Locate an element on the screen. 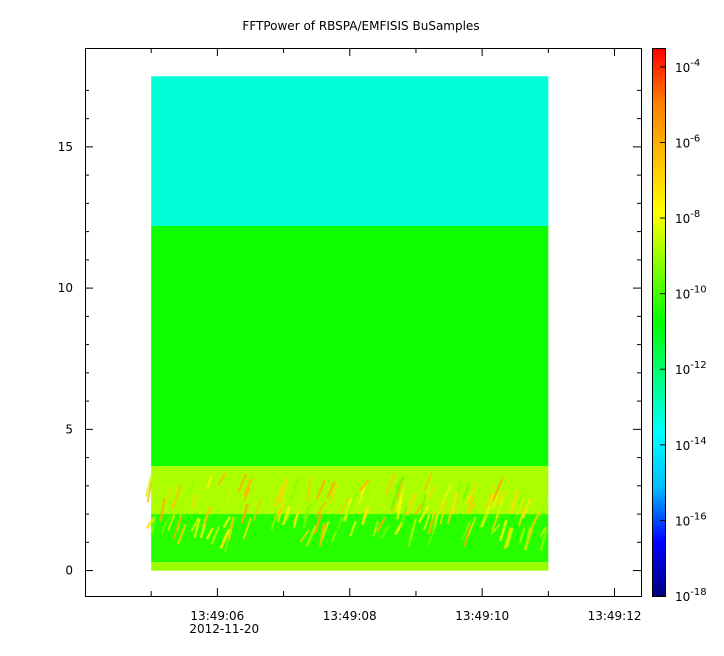 Image resolution: width=724 pixels, height=656 pixels. heatmap-burst-texture is located at coordinates (346, 512).